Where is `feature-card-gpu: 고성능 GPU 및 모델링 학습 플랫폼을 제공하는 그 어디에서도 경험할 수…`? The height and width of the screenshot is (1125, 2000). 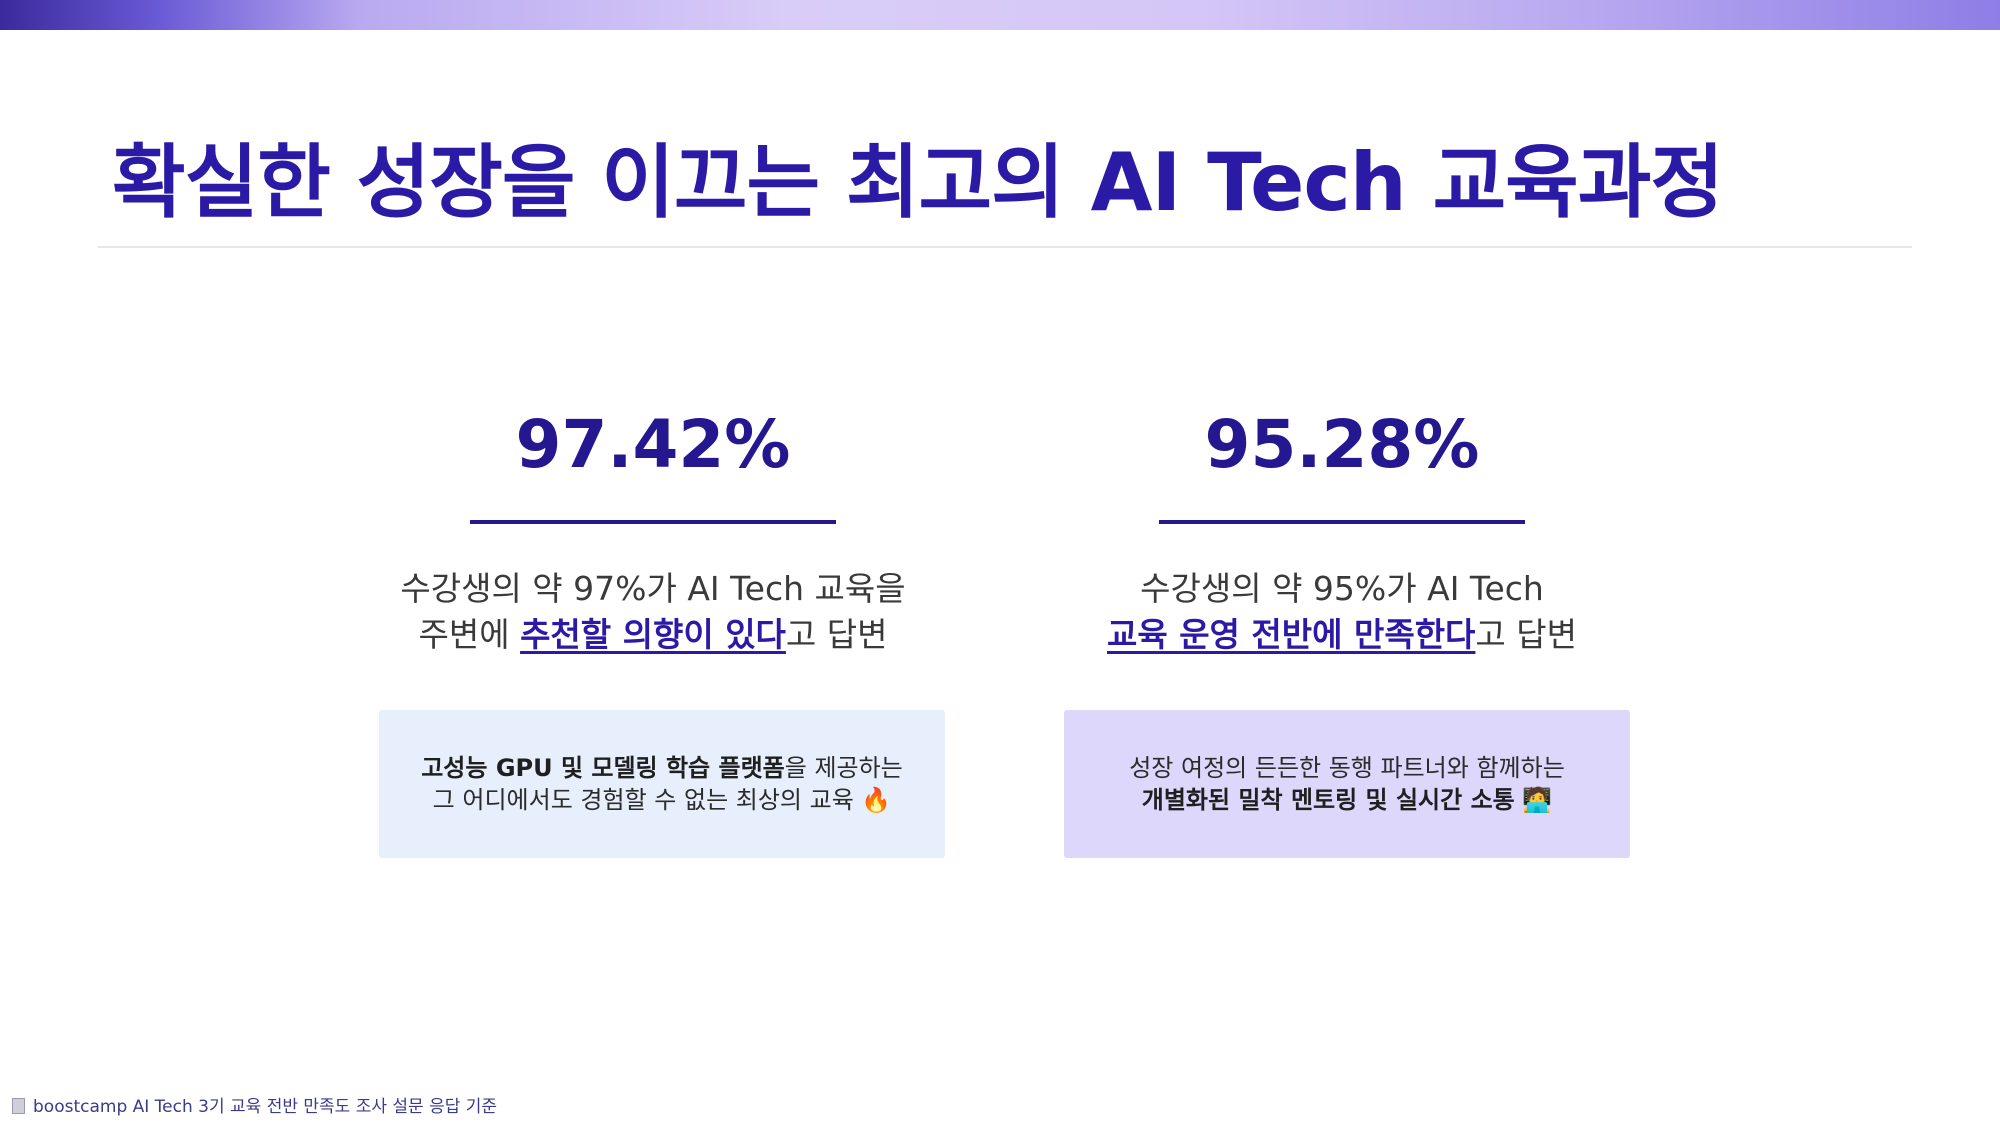 feature-card-gpu: 고성능 GPU 및 모델링 학습 플랫폼을 제공하는 그 어디에서도 경험할 수… is located at coordinates (662, 784).